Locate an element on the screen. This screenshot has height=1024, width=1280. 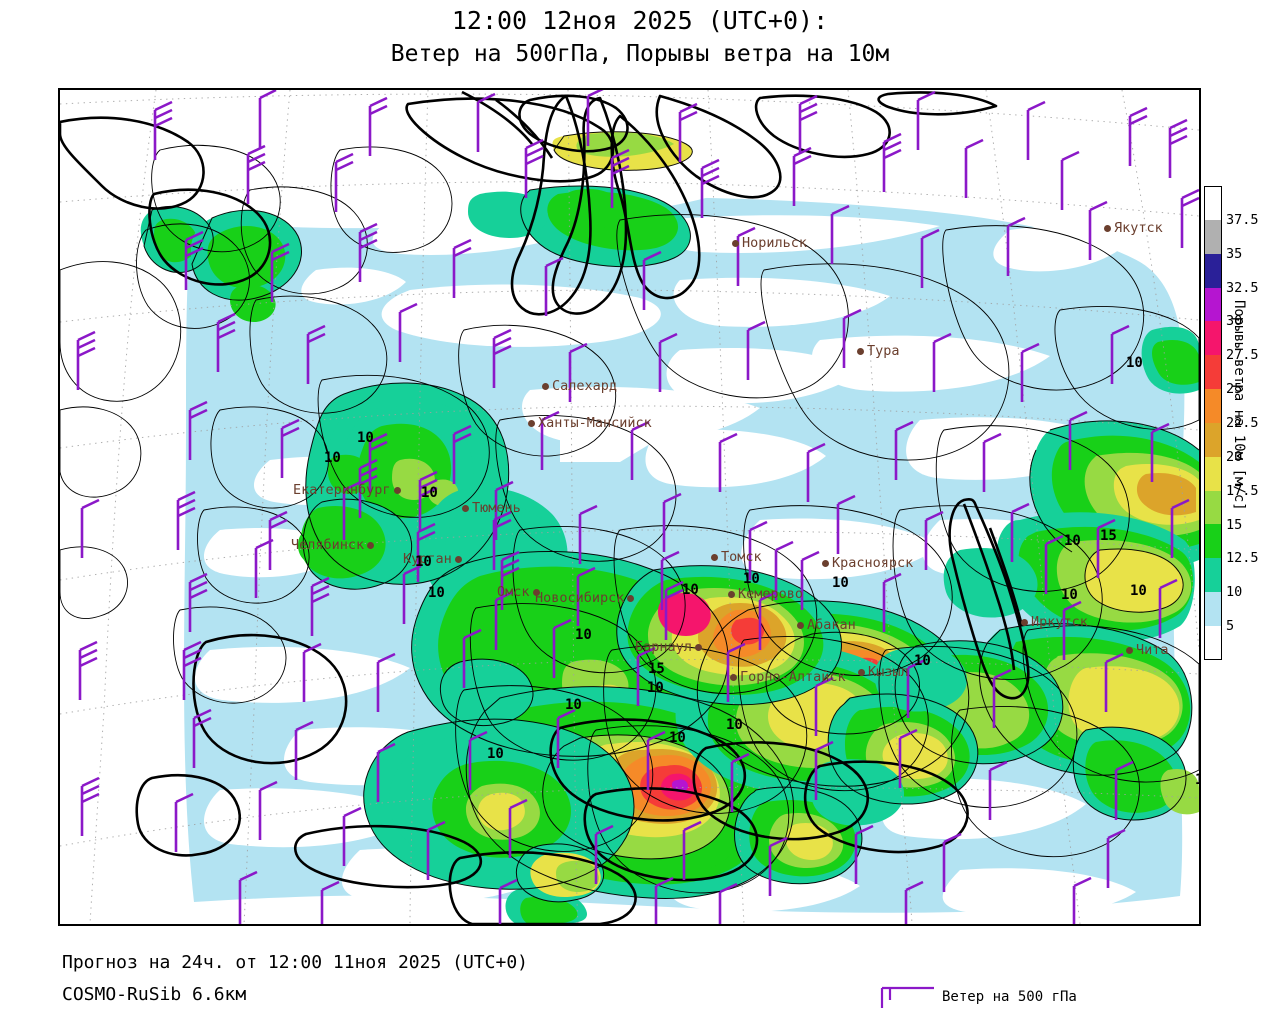
city-name: Чита is located at coordinates (1152, 650).